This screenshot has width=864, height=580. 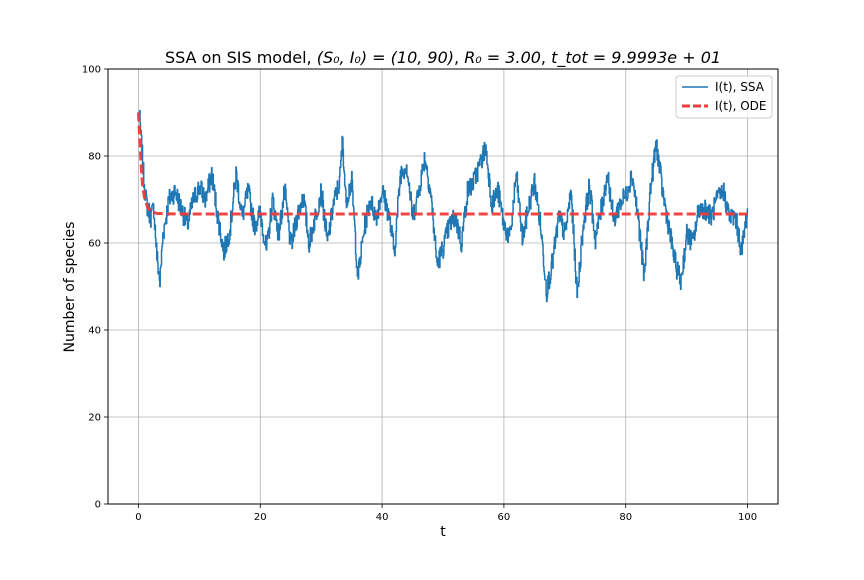 I want to click on title-ttot: t_tot = 9.9993e + 01, so click(x=636, y=58).